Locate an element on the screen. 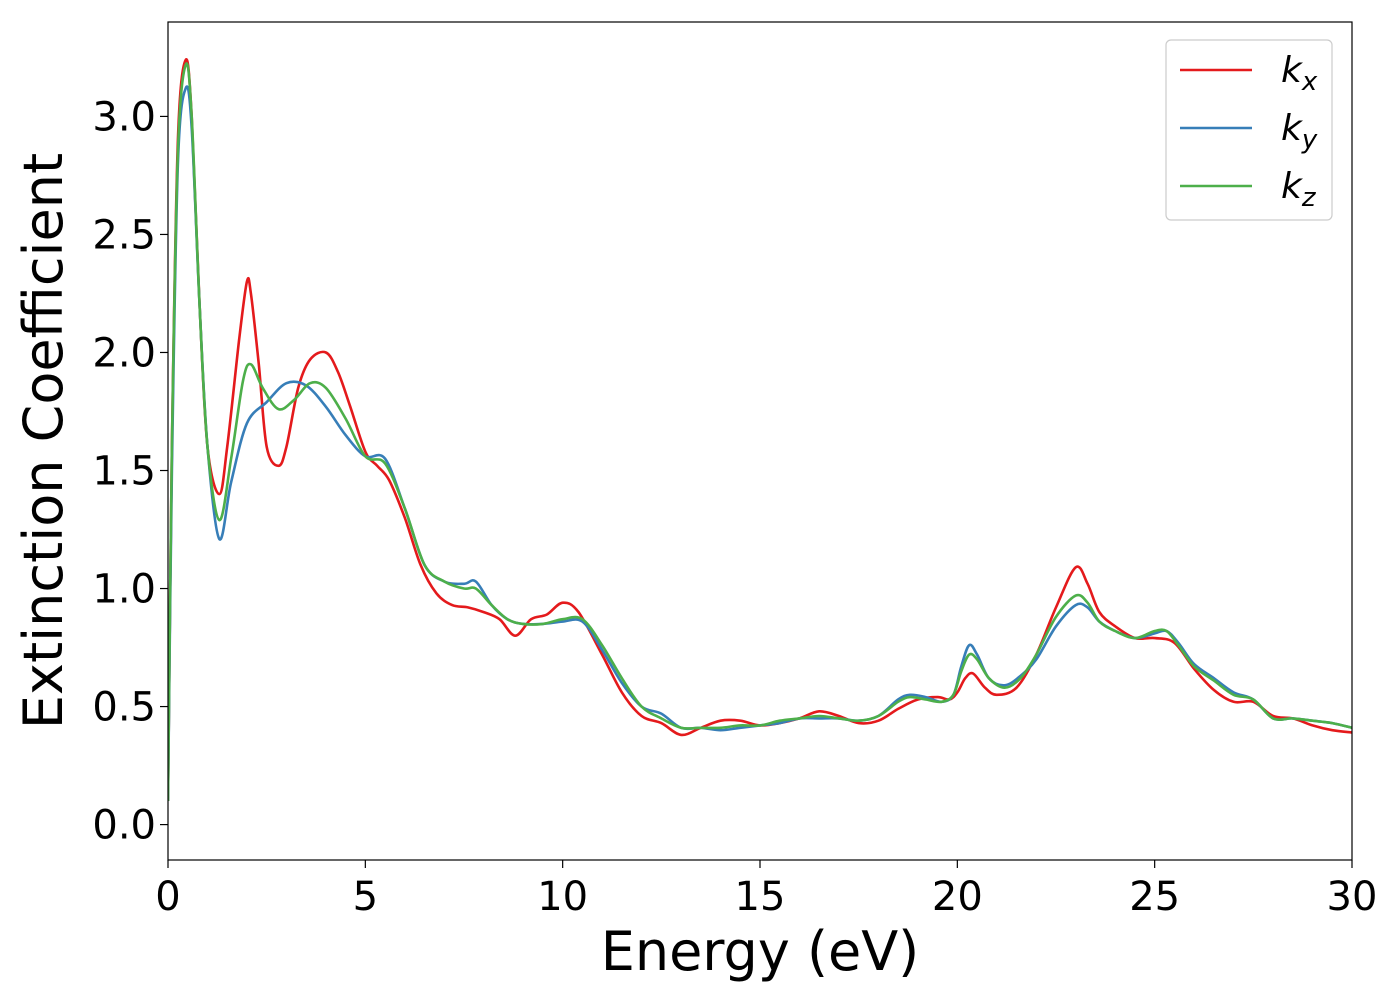  x-tick-label: 10 is located at coordinates (562, 897).